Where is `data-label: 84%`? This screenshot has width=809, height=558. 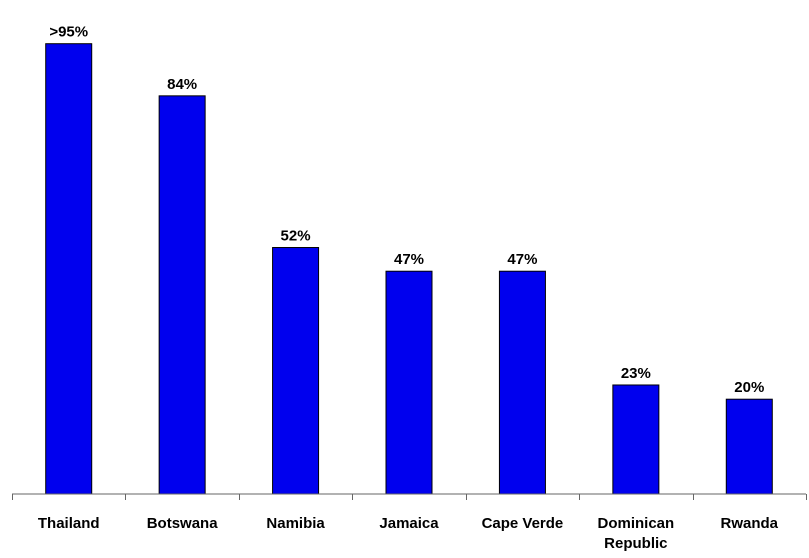
data-label: 84% is located at coordinates (182, 84).